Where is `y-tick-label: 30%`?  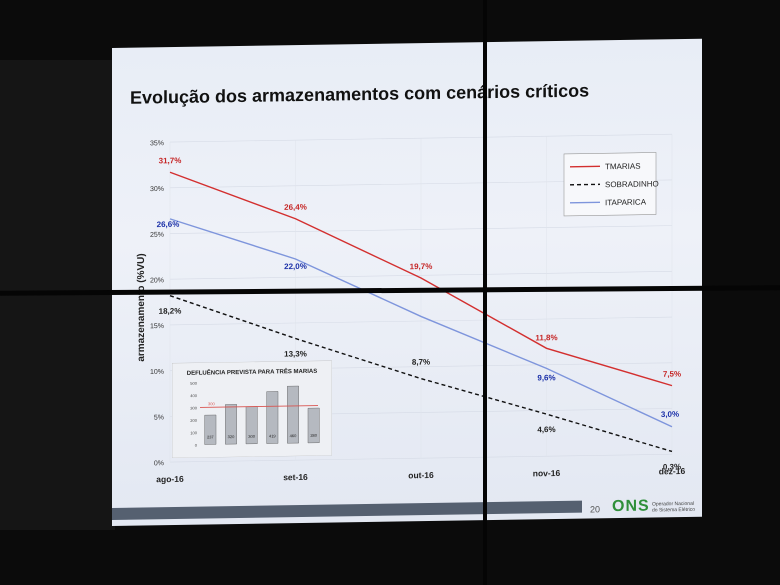
y-tick-label: 30% is located at coordinates (157, 189).